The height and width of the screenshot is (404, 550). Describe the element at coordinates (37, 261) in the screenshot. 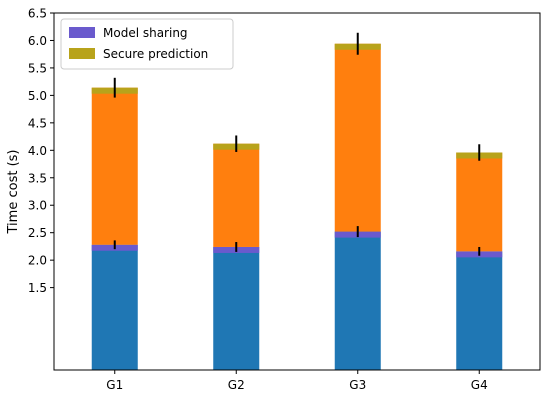

I see `y-tick-label: 2.0` at that location.